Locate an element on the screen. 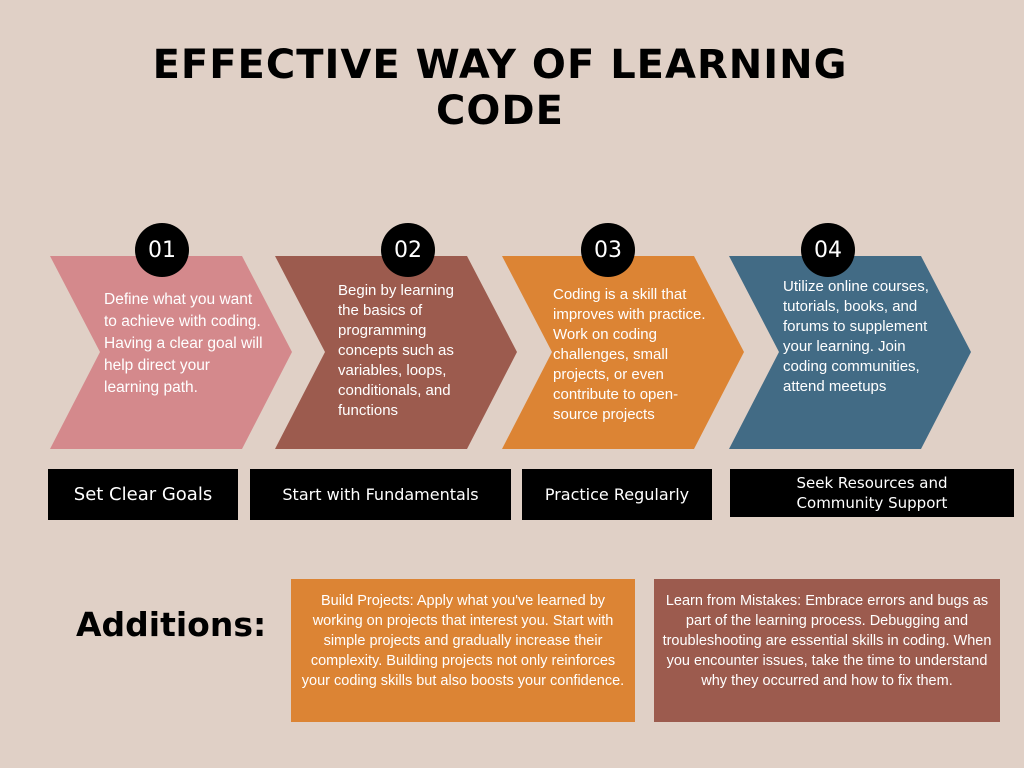 This screenshot has width=1024, height=768. chevron-4-shape is located at coordinates (850, 352).